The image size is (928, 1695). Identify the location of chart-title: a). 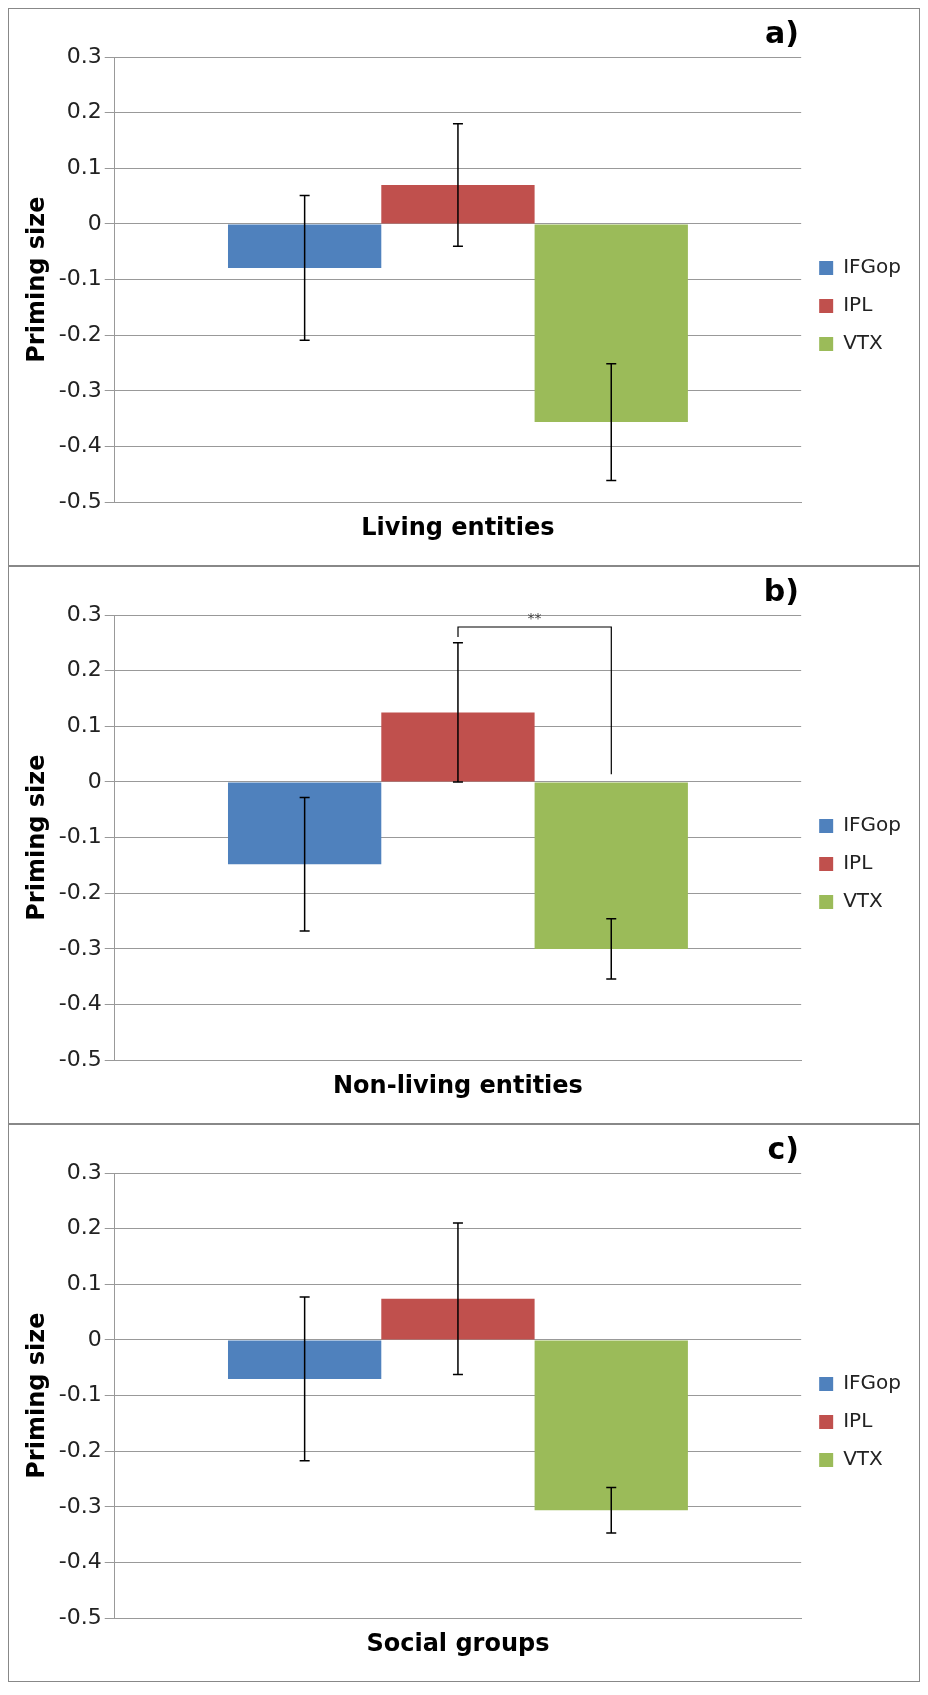
(782, 32).